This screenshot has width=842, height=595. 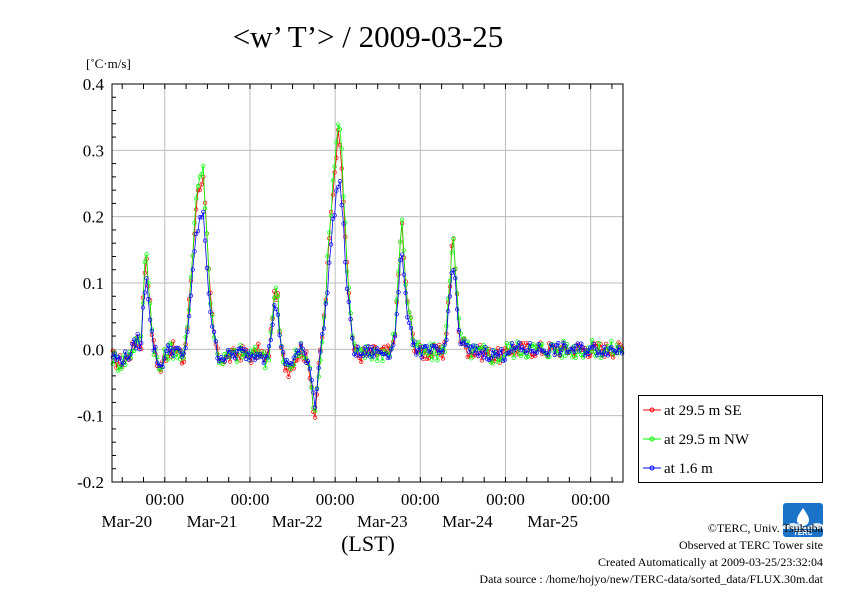 What do you see at coordinates (688, 469) in the screenshot?
I see `legend-label-1-6m: at 1.6 m` at bounding box center [688, 469].